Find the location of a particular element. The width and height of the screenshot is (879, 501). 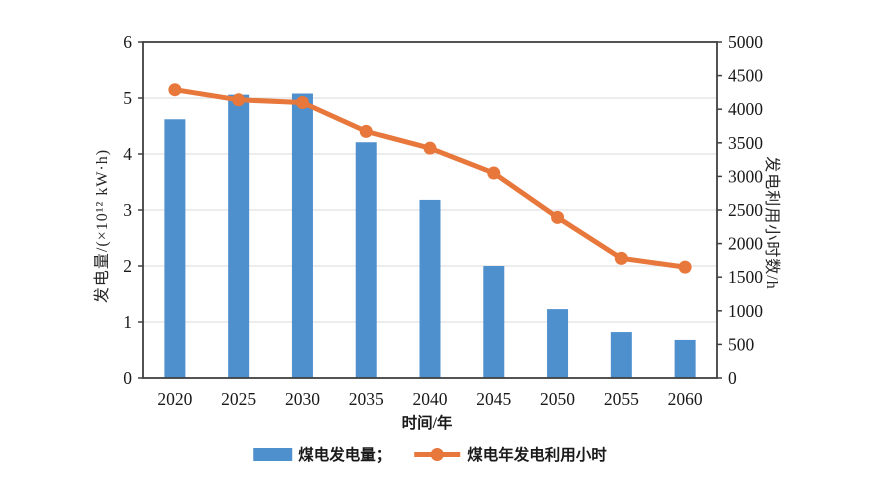

x-tick-label: 2025 is located at coordinates (238, 399).